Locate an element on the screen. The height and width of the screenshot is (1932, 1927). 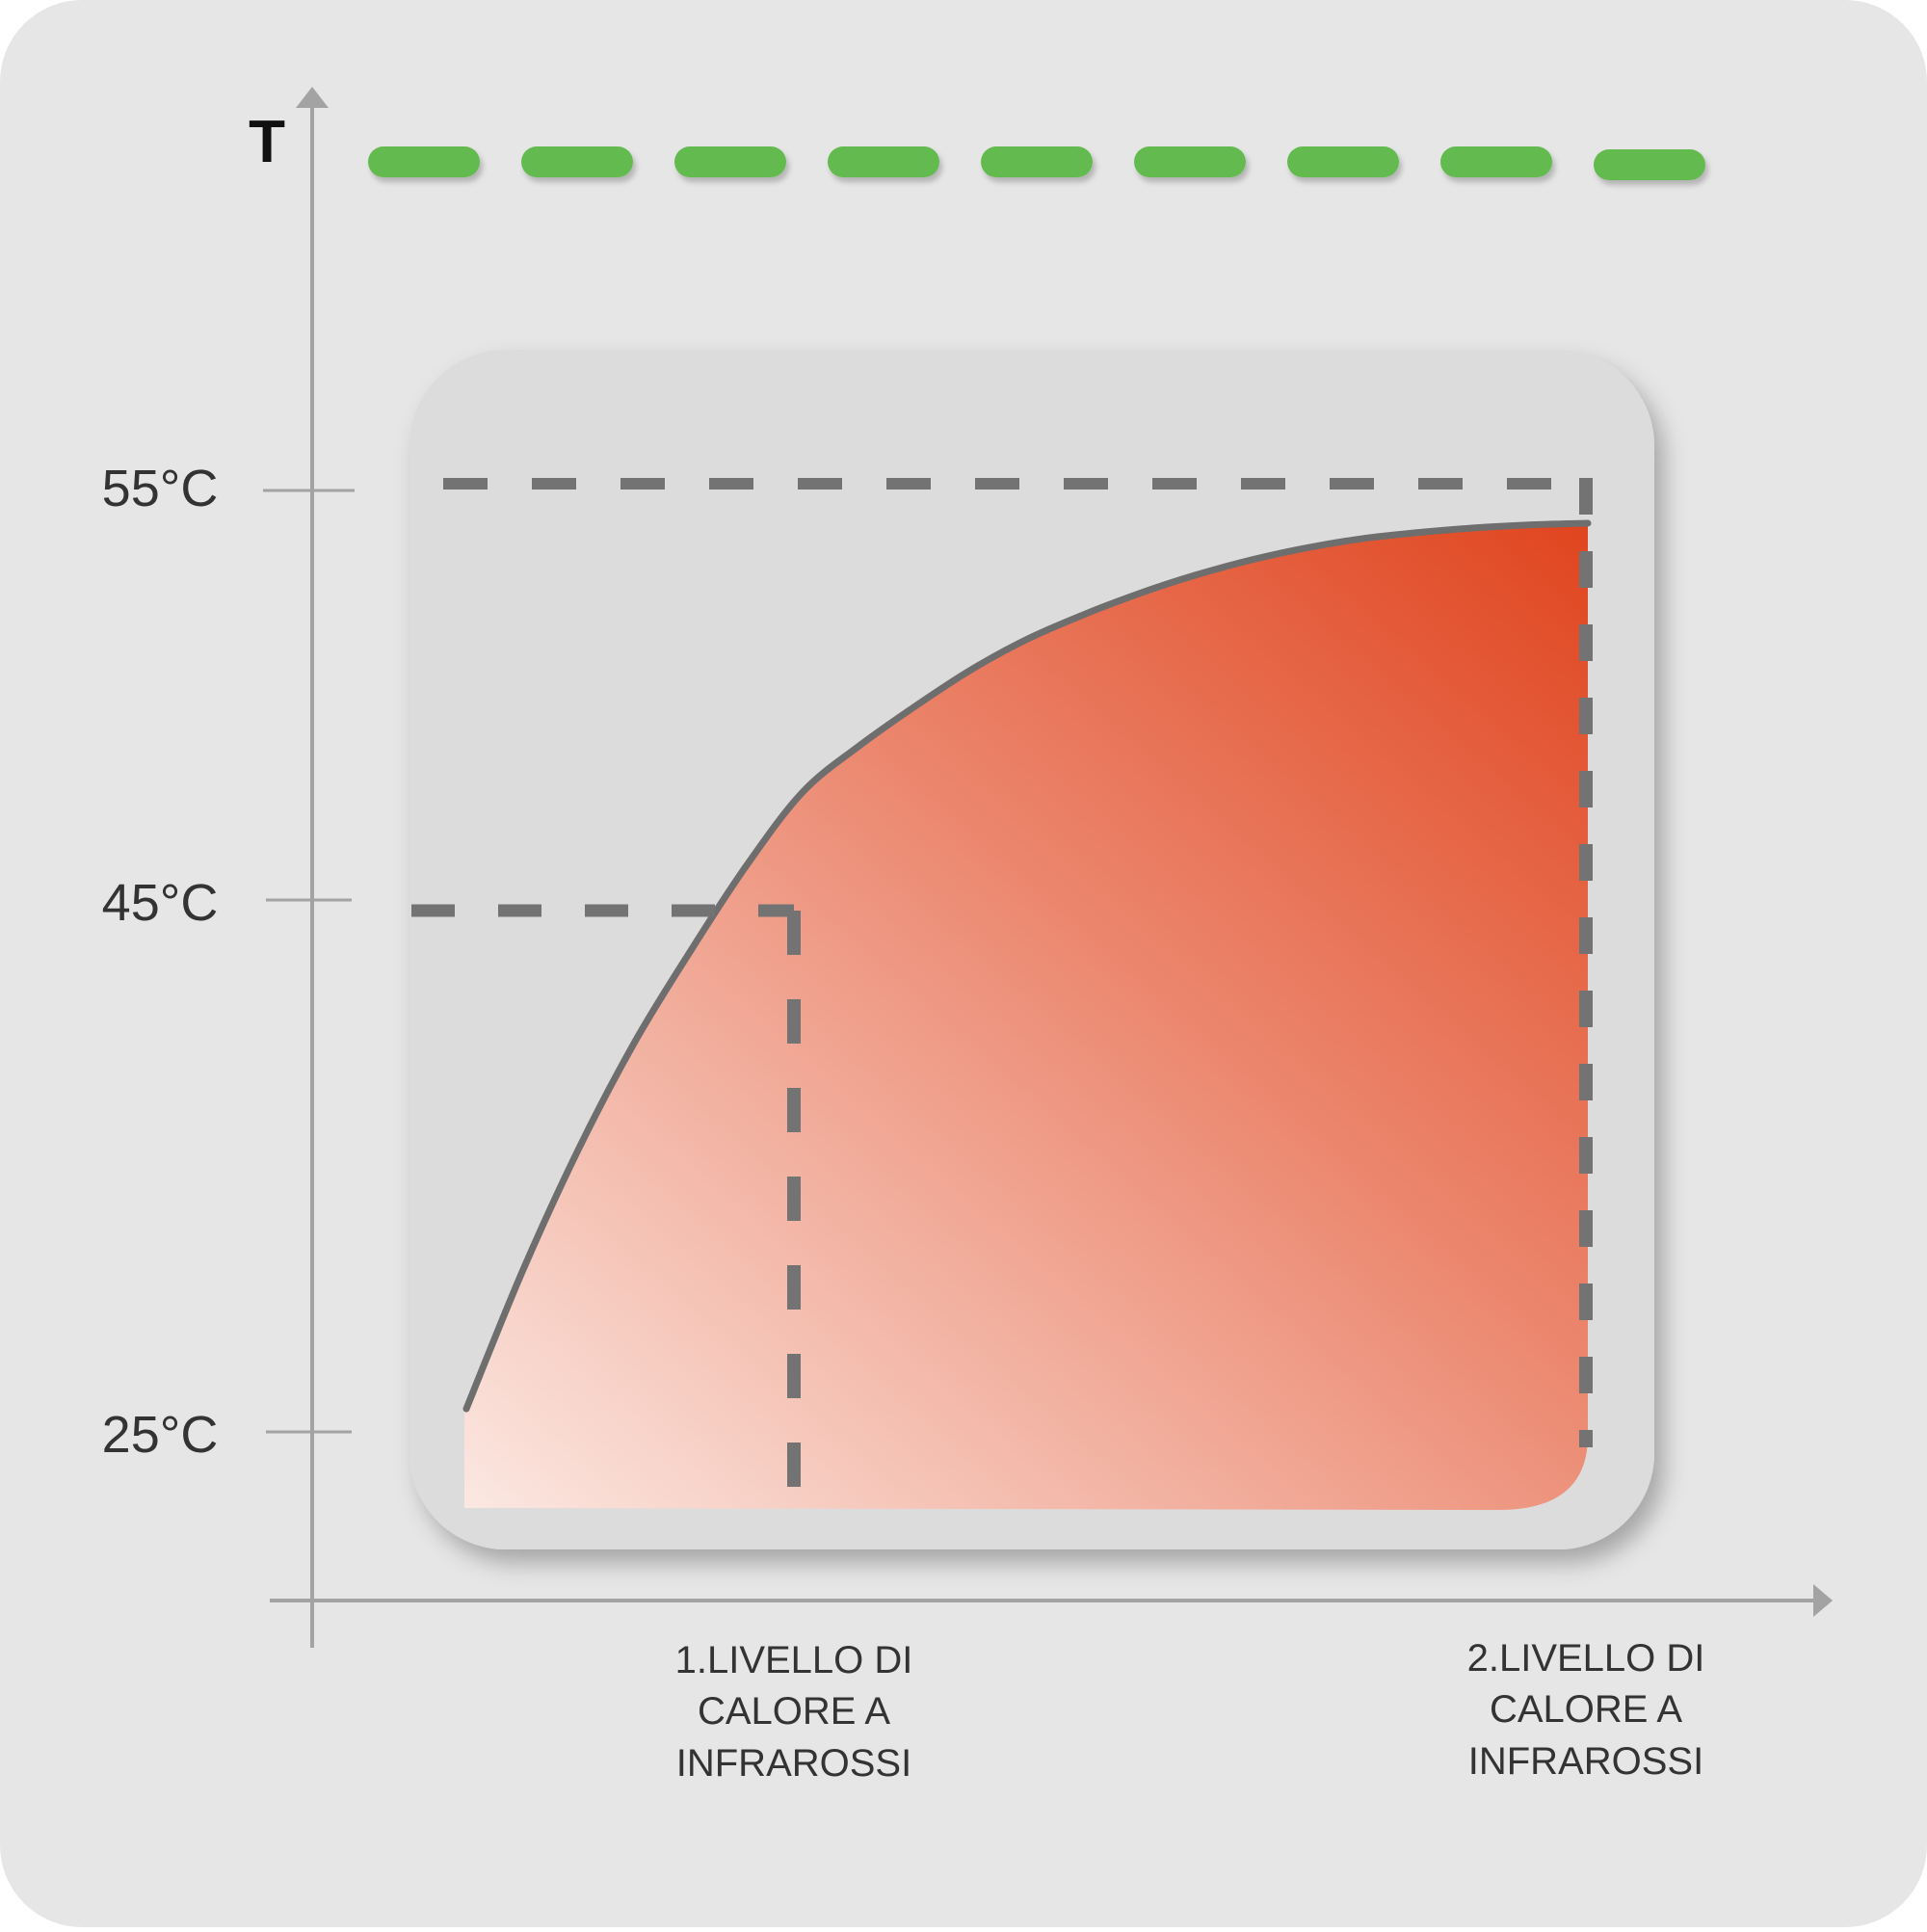
x-label-2-line-1: 2.LIVELLO DI is located at coordinates (1586, 1658).